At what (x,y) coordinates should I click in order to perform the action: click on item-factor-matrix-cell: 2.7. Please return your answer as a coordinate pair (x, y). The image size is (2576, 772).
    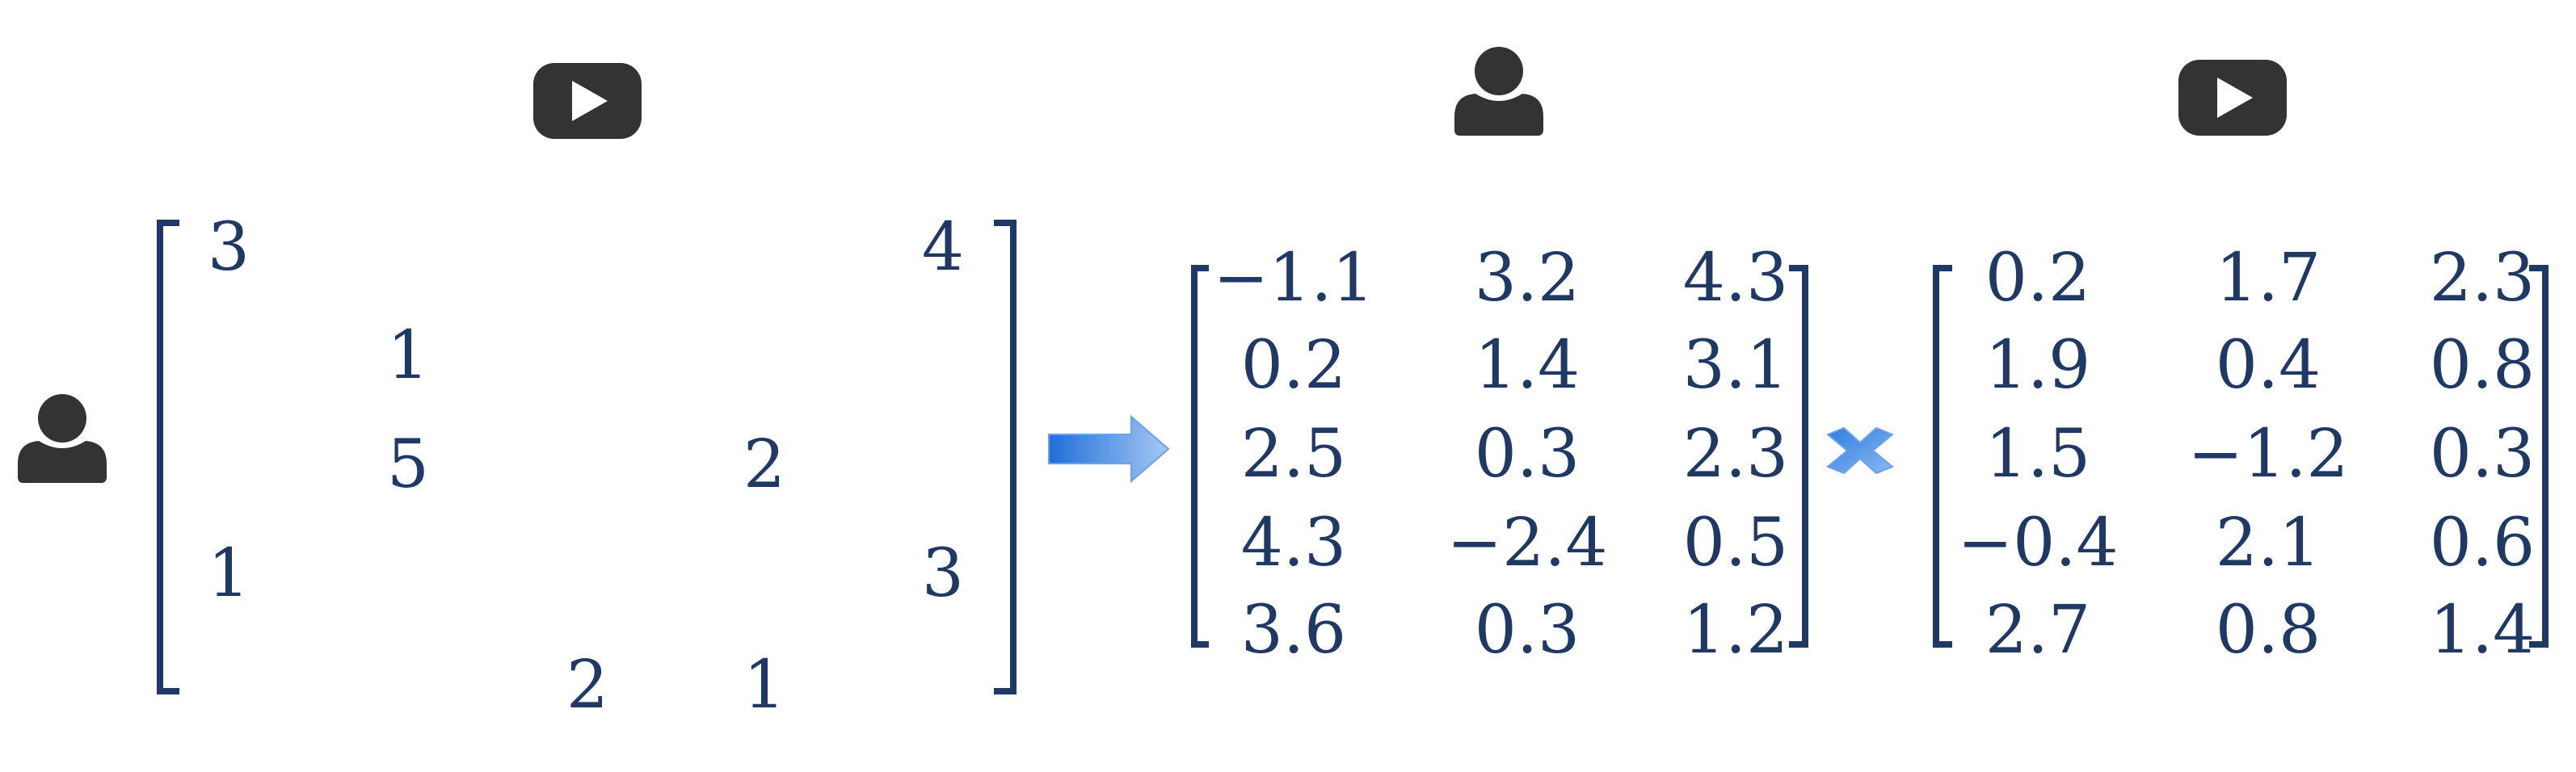
    Looking at the image, I should click on (2037, 630).